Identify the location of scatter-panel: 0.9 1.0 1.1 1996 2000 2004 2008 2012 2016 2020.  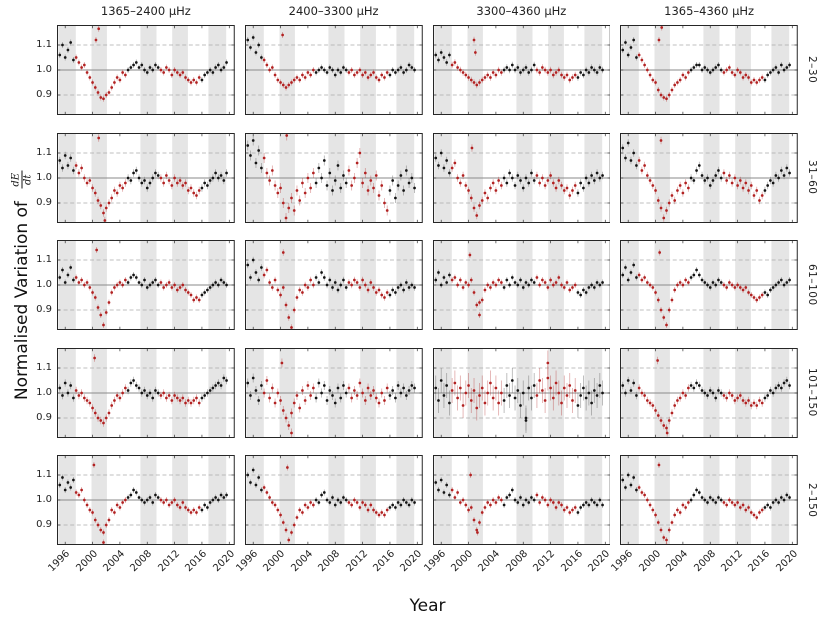
(136, 514).